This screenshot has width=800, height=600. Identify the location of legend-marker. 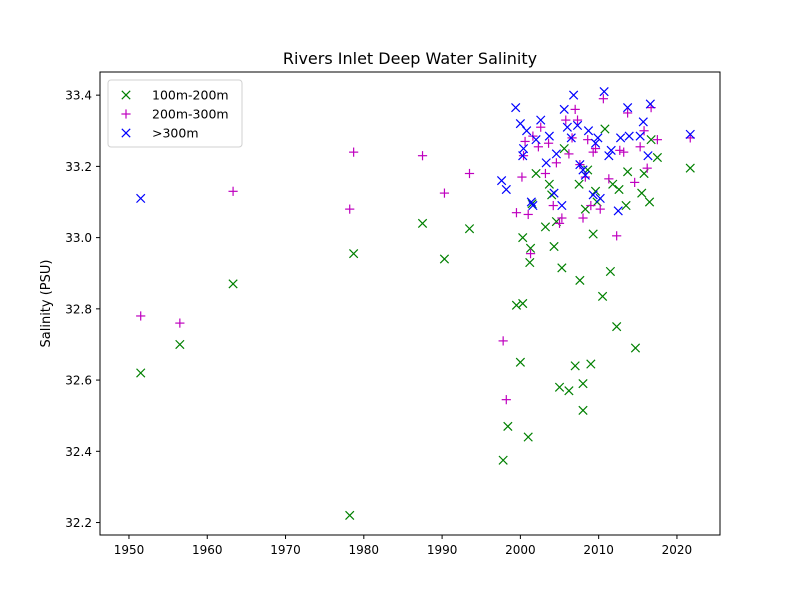
(126, 133).